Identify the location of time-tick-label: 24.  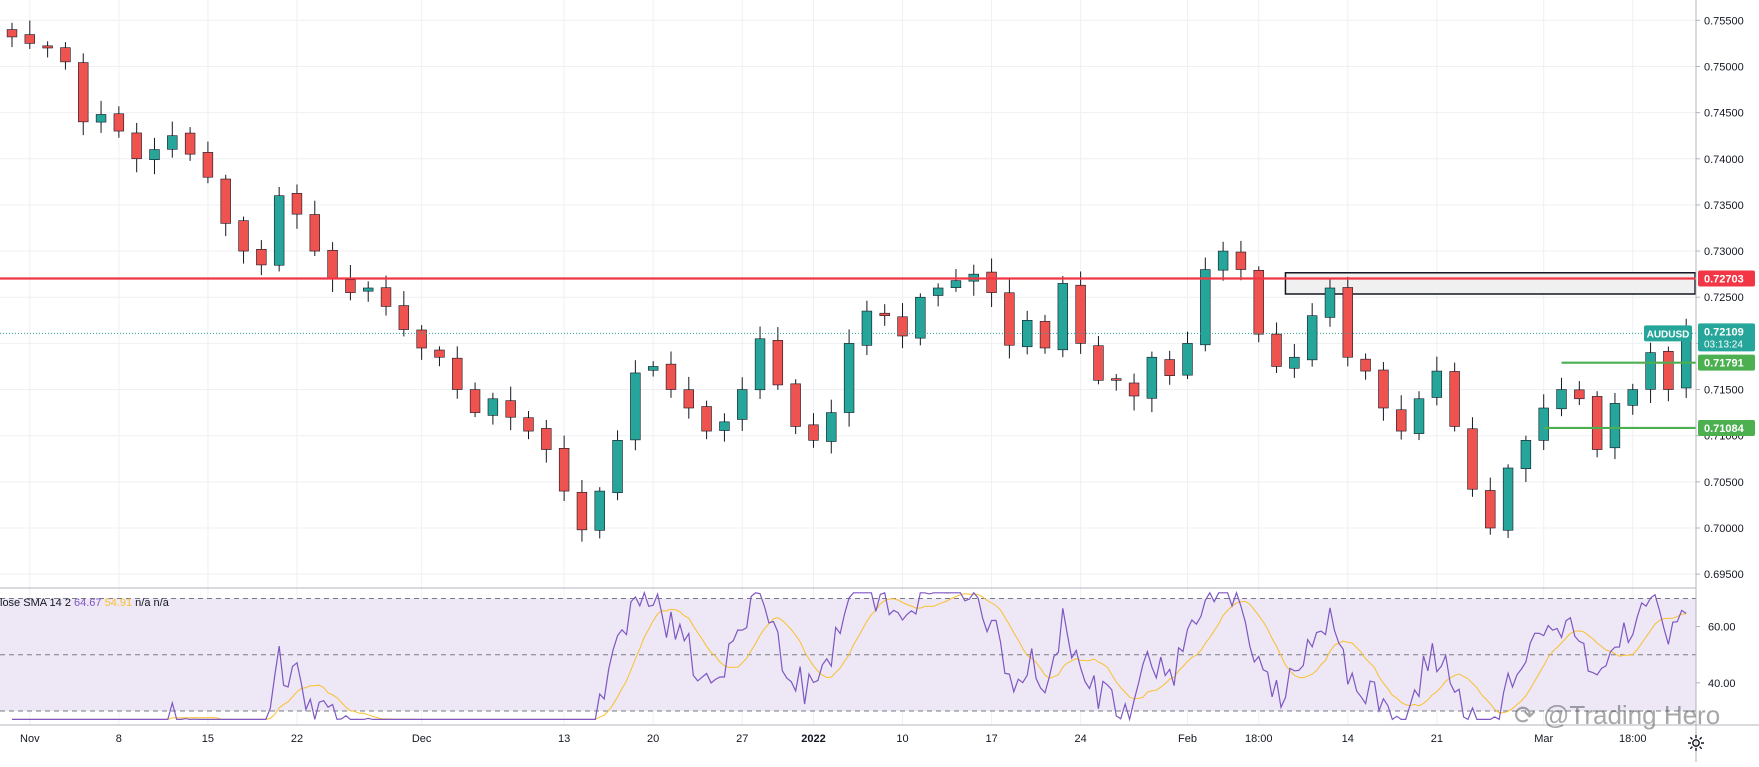
(1081, 739).